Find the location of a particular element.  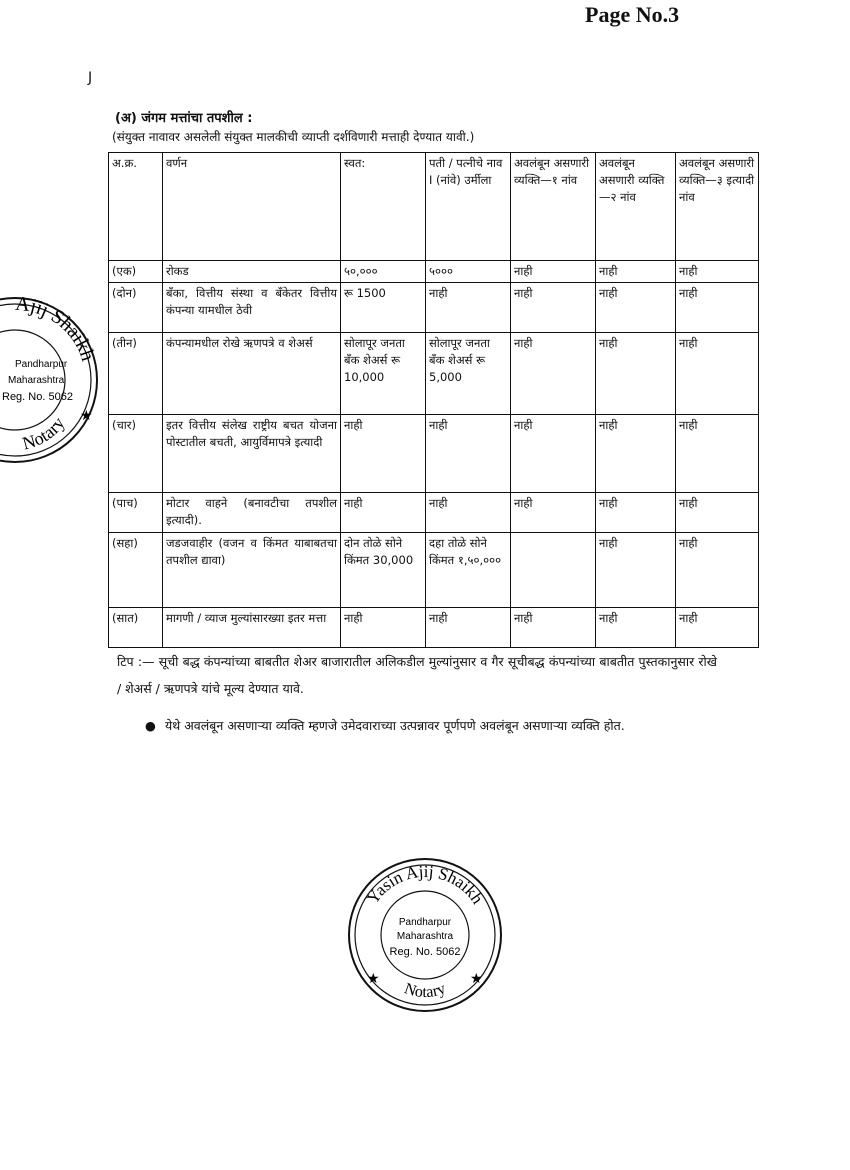

table-cell: ५००० is located at coordinates (468, 271).